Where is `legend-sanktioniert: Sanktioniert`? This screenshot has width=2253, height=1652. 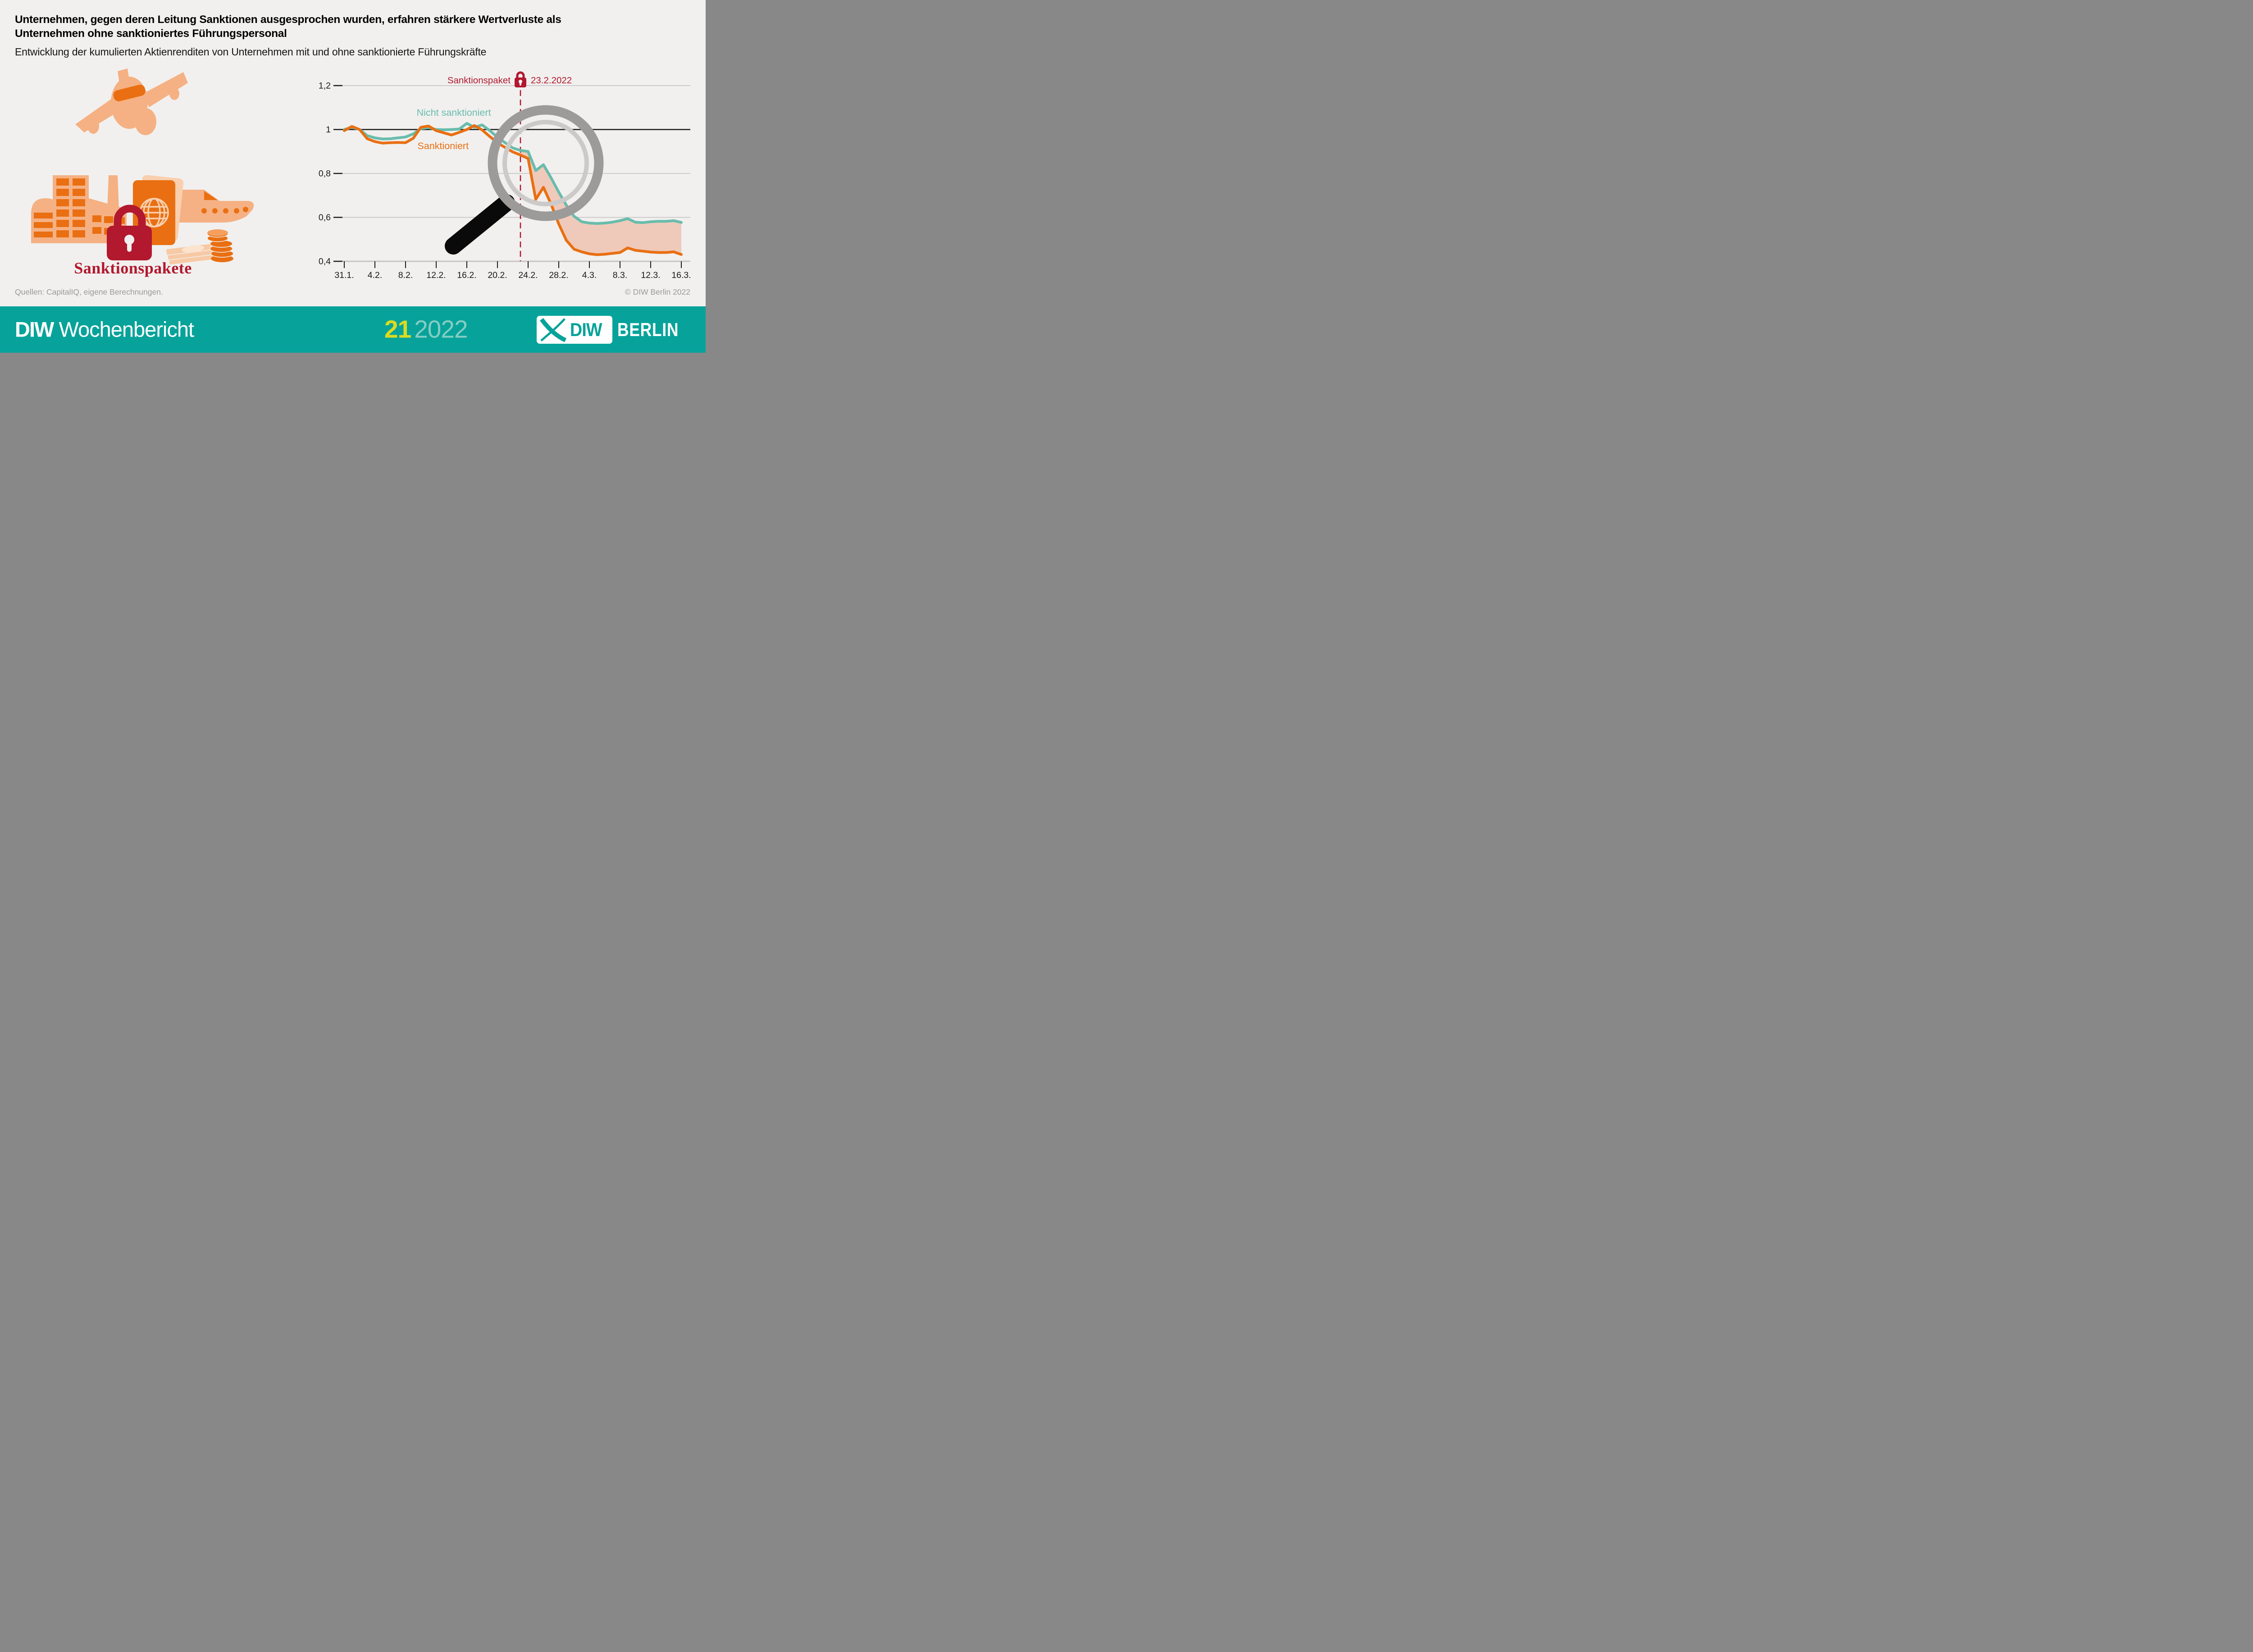
legend-sanktioniert: Sanktioniert is located at coordinates (443, 146).